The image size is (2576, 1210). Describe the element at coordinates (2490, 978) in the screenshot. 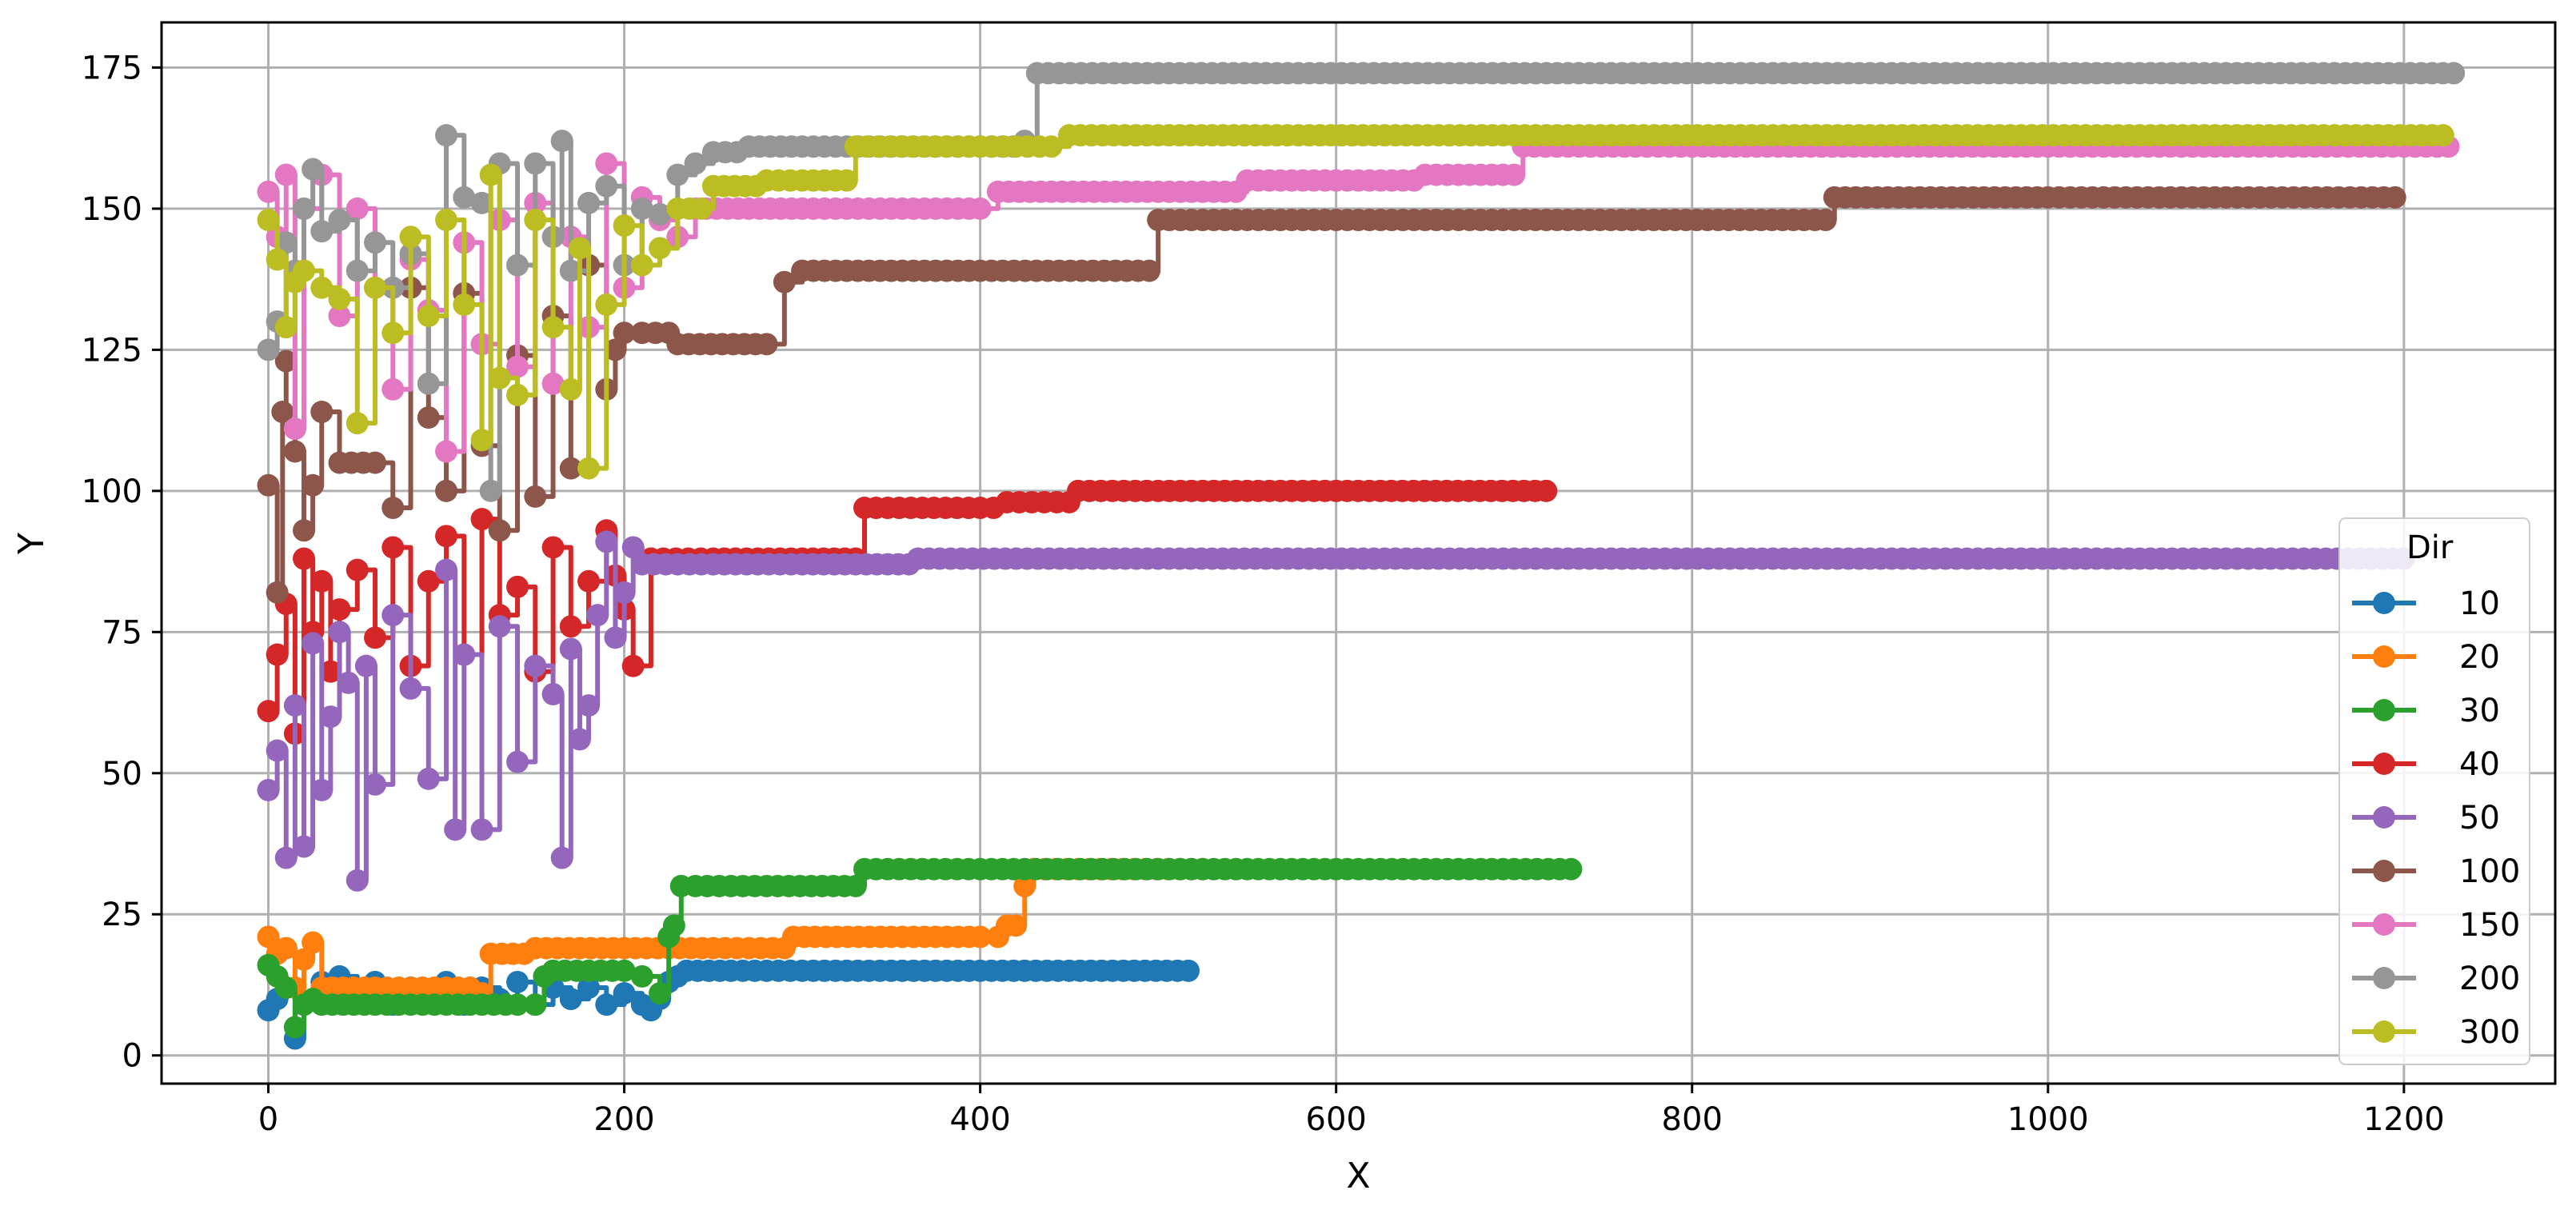

I see `legend-label: 200` at that location.